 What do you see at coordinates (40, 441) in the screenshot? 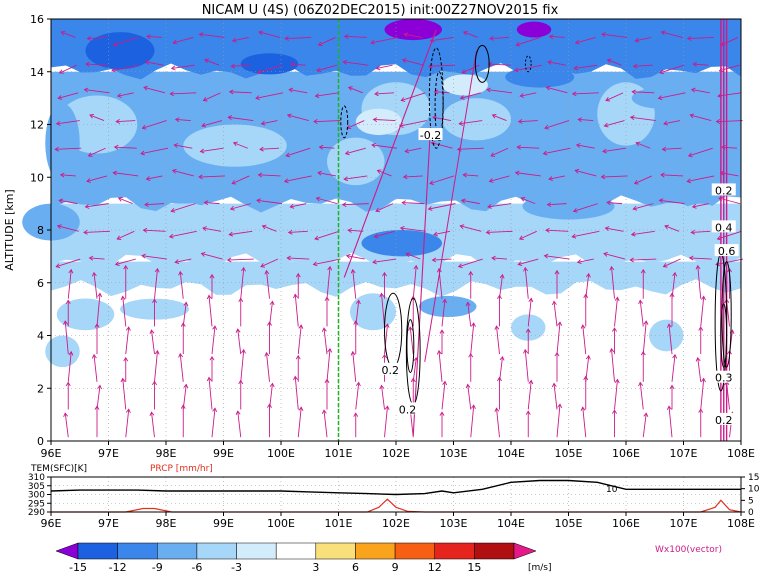
I see `y-tick-label: 0` at bounding box center [40, 441].